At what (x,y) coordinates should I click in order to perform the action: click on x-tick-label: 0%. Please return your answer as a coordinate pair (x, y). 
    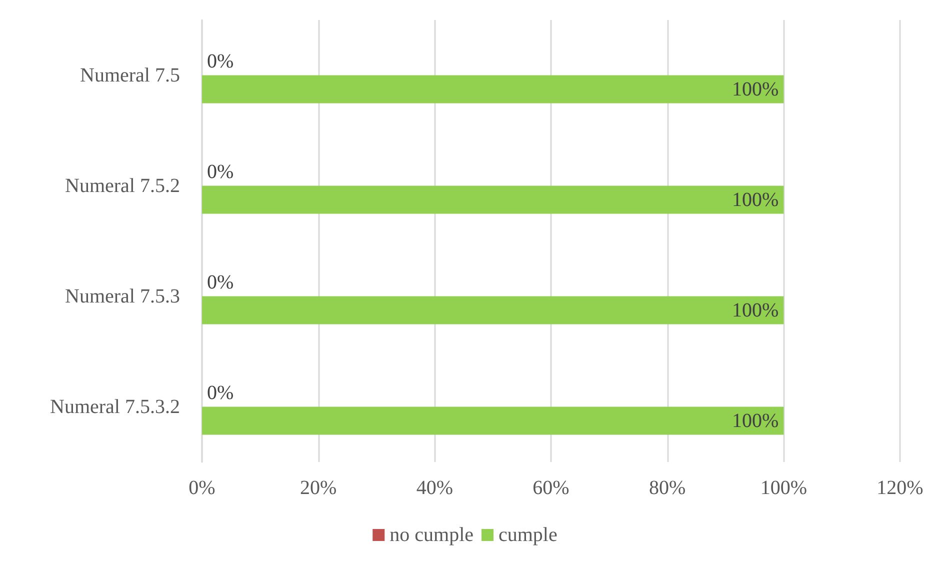
    Looking at the image, I should click on (202, 488).